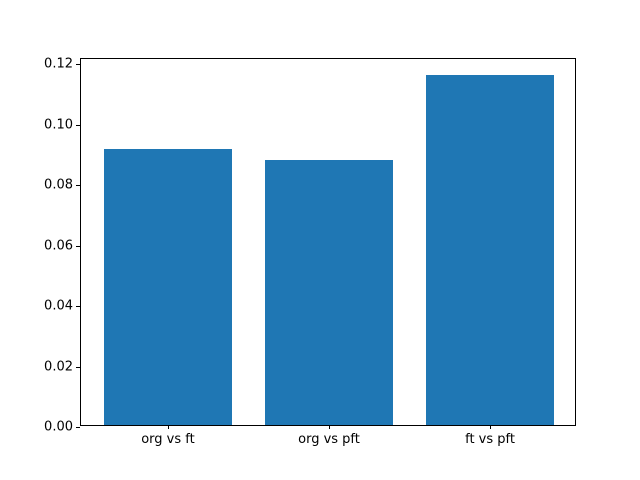 This screenshot has height=480, width=640. What do you see at coordinates (329, 439) in the screenshot?
I see `x-tick-label: org vs pft` at bounding box center [329, 439].